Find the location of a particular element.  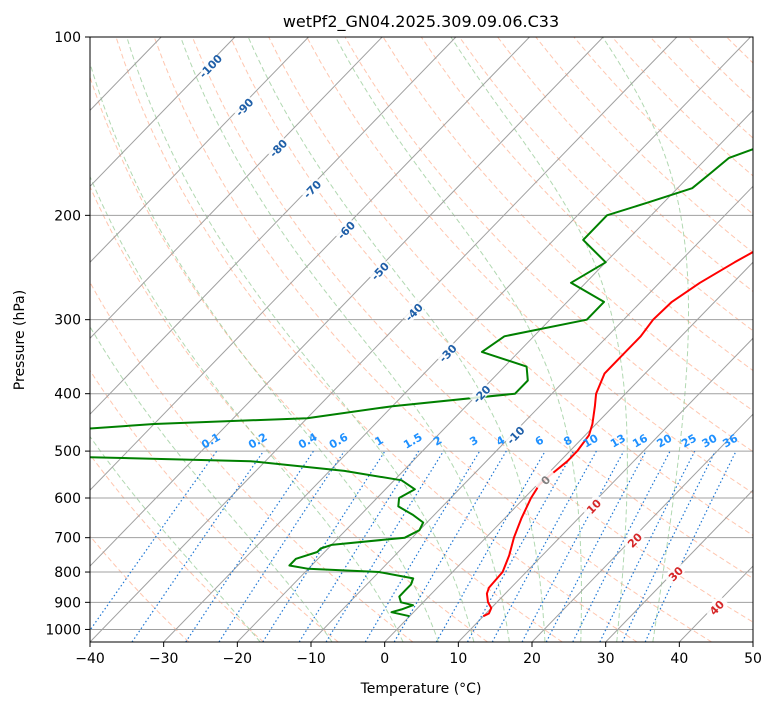

x-tick-label: 50 is located at coordinates (753, 659).